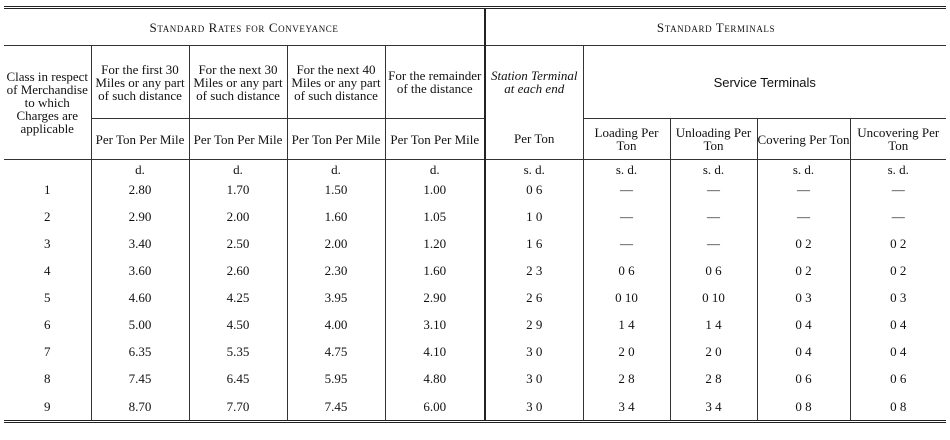  I want to click on cell-next30: 2.60, so click(237, 270).